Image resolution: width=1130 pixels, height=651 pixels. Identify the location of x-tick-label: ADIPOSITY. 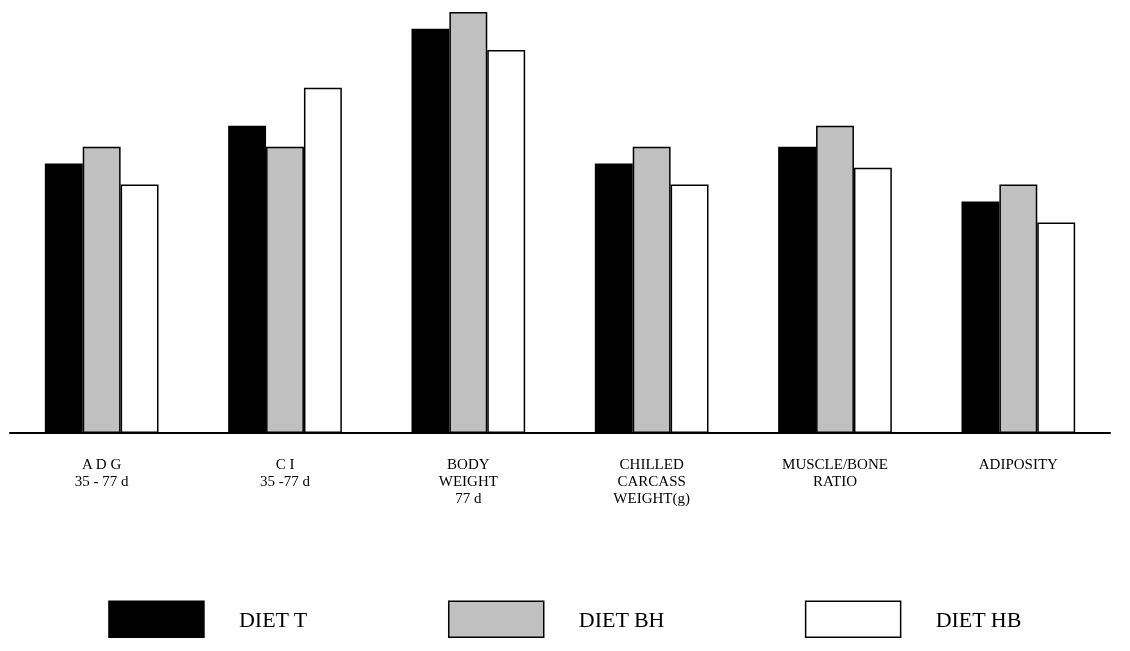
(1018, 463).